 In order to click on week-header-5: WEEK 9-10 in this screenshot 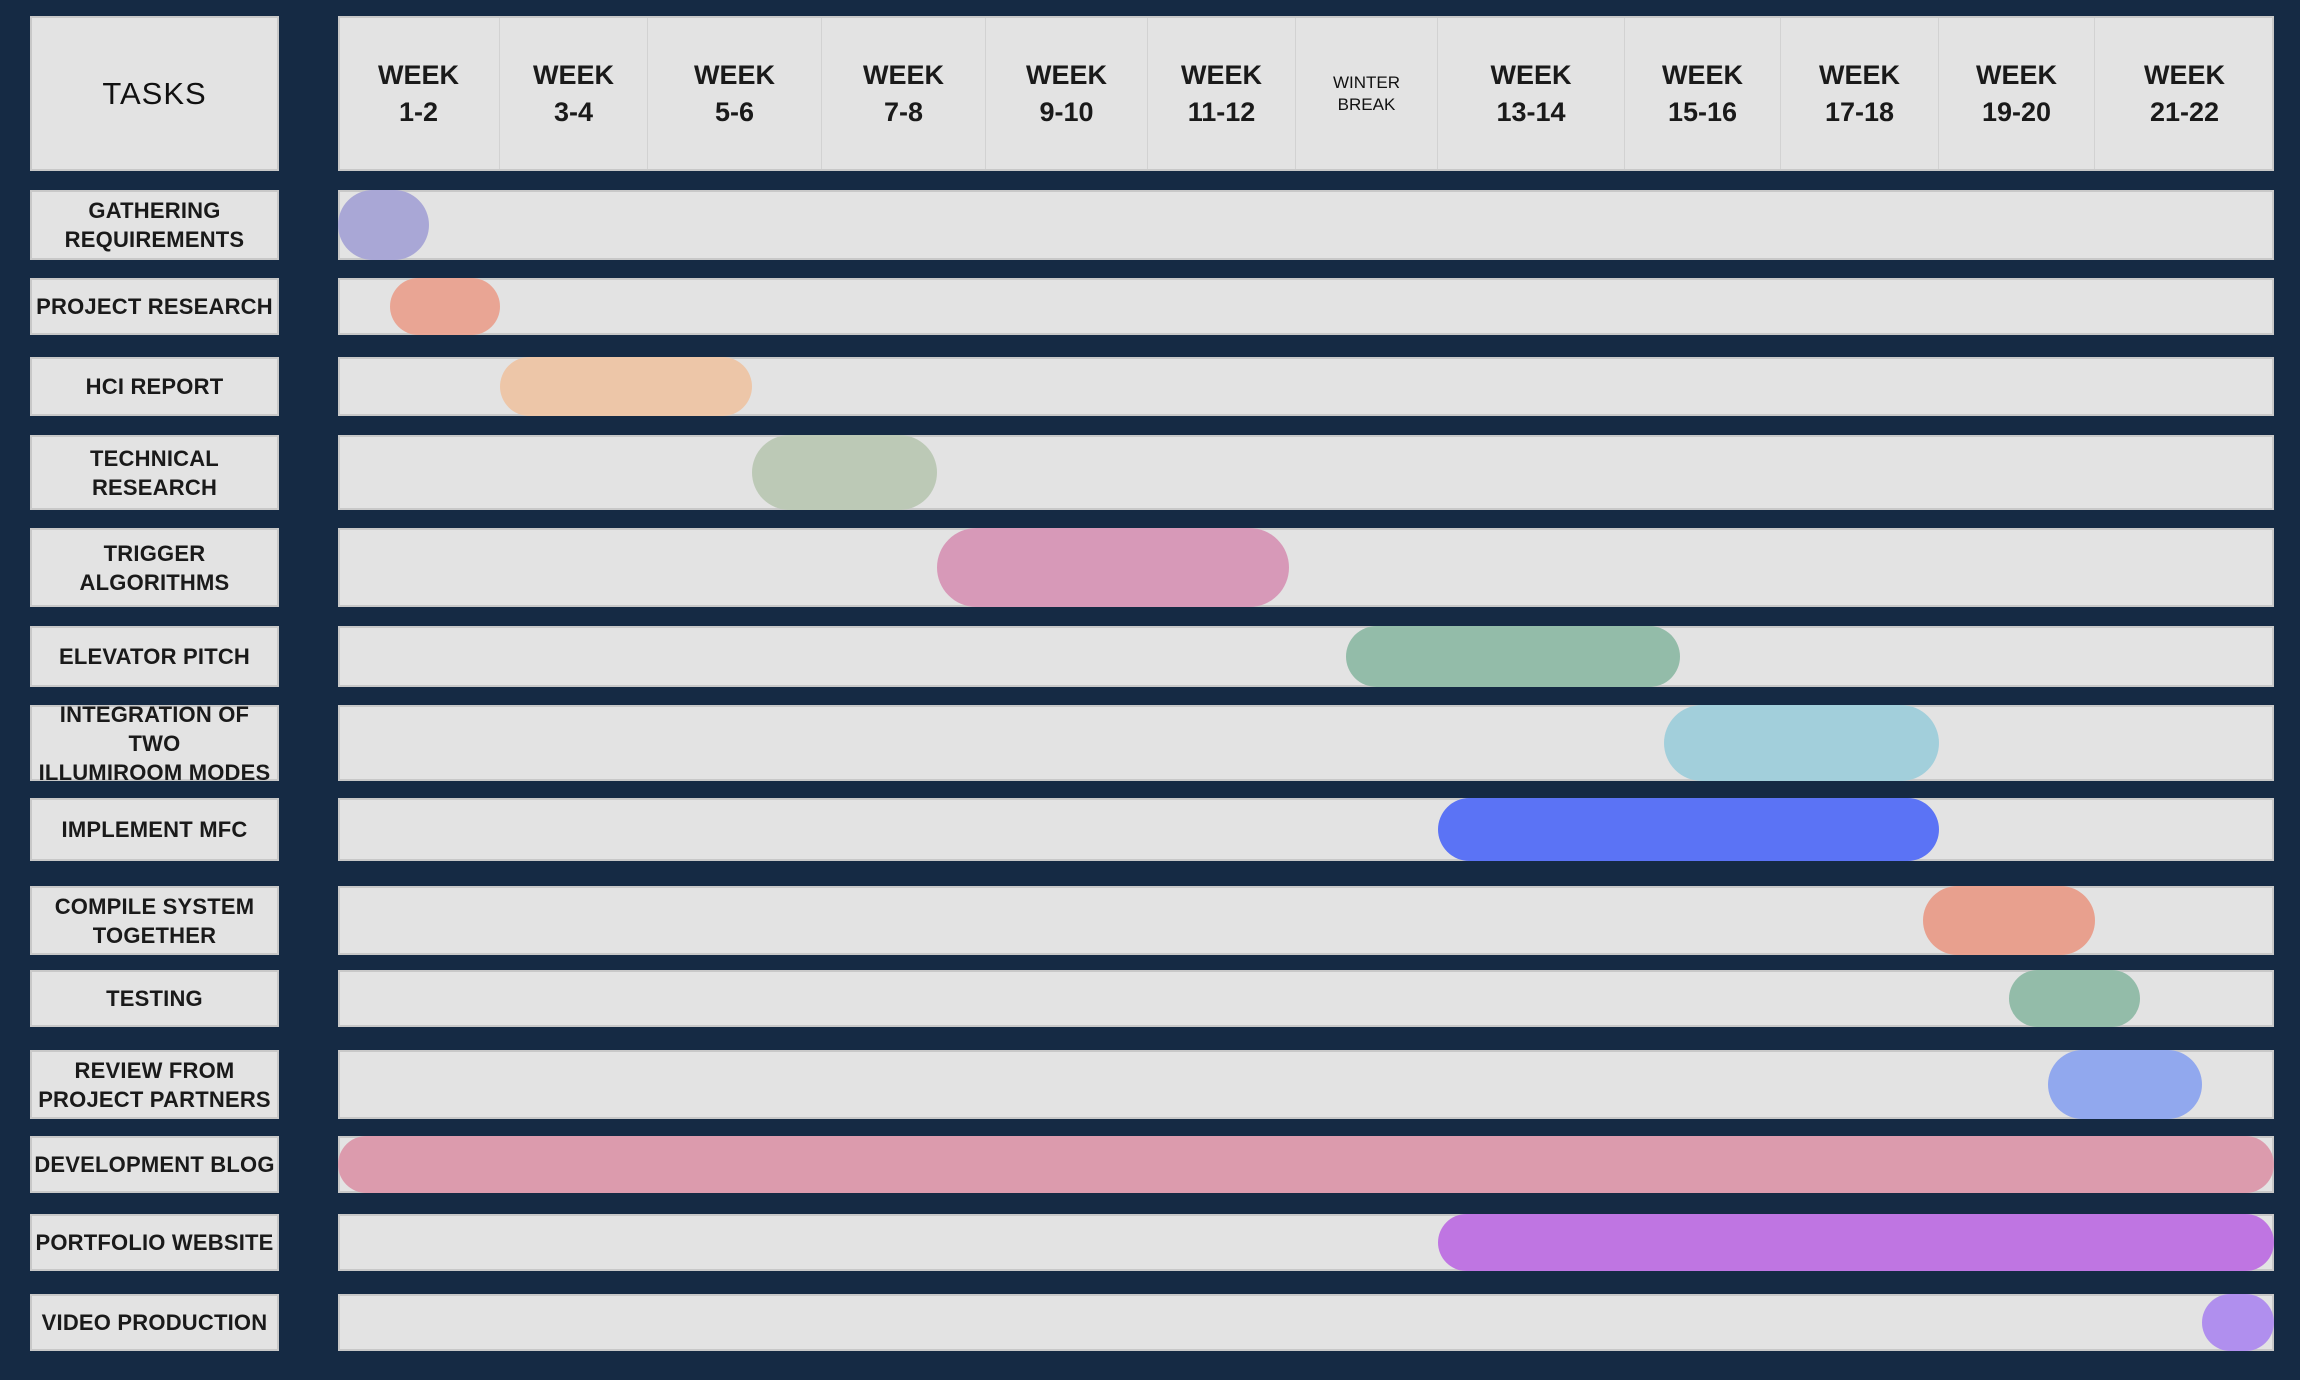, I will do `click(1067, 93)`.